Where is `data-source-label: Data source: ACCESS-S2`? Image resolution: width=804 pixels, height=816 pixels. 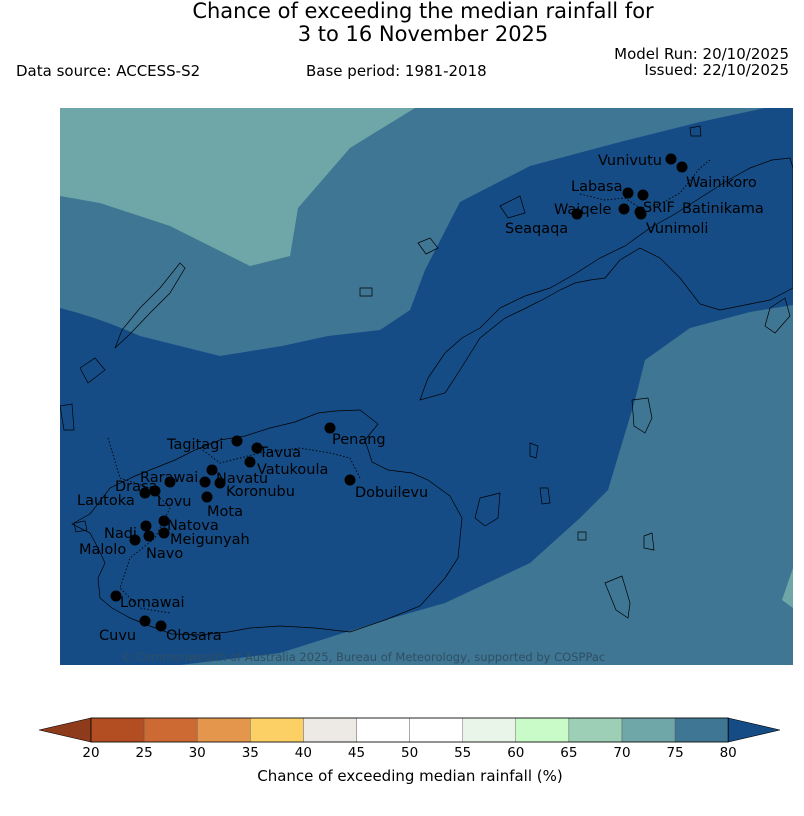
data-source-label: Data source: ACCESS-S2 is located at coordinates (108, 71).